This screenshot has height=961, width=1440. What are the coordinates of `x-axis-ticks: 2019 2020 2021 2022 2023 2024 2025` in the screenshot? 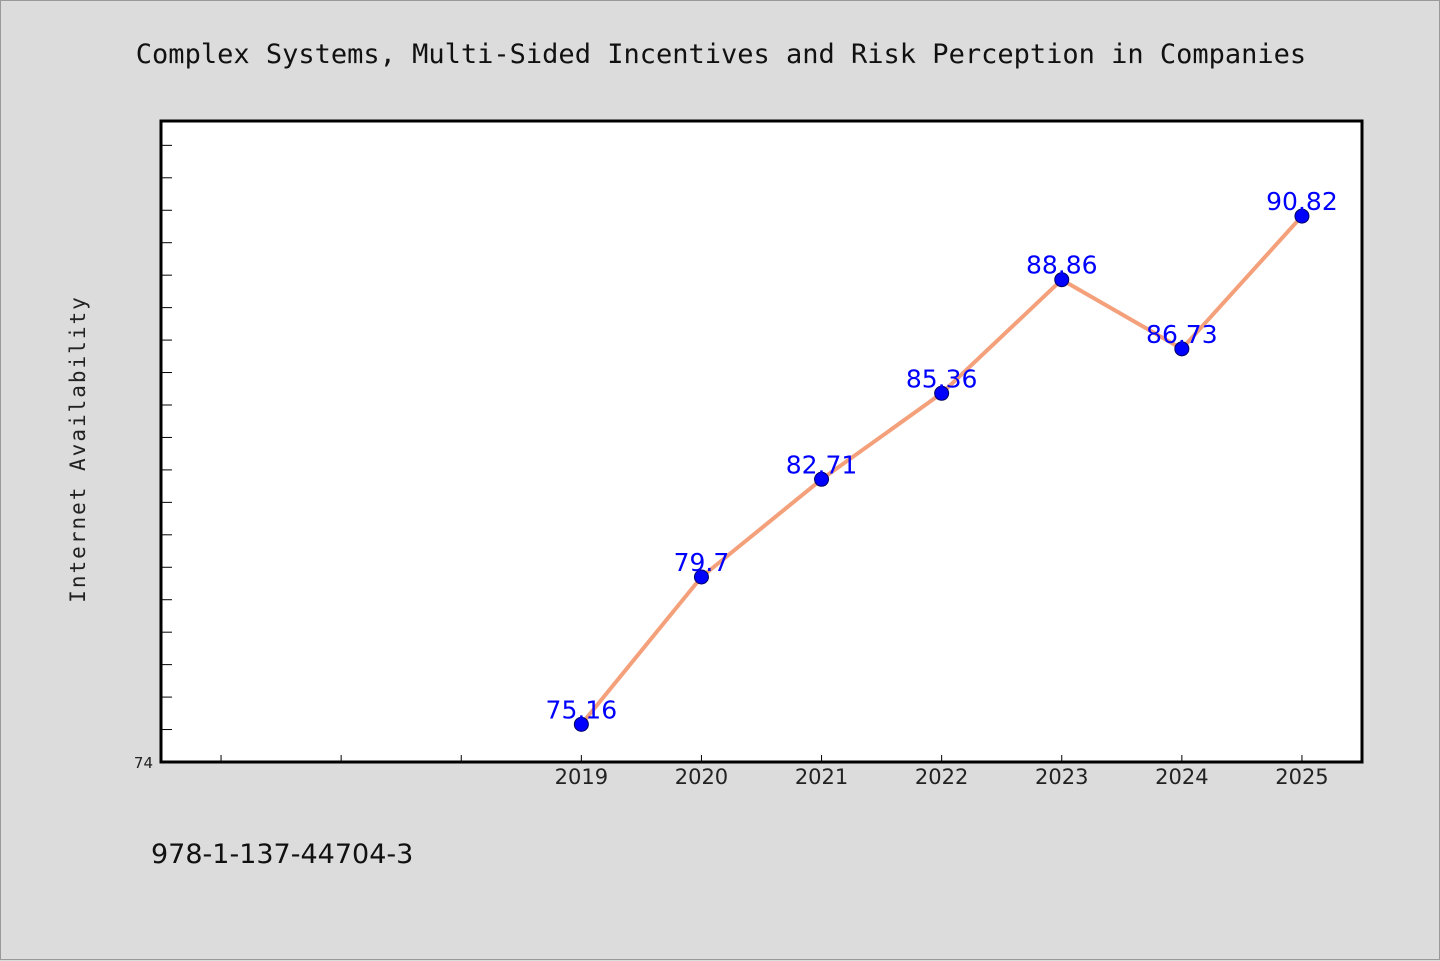 It's located at (774, 772).